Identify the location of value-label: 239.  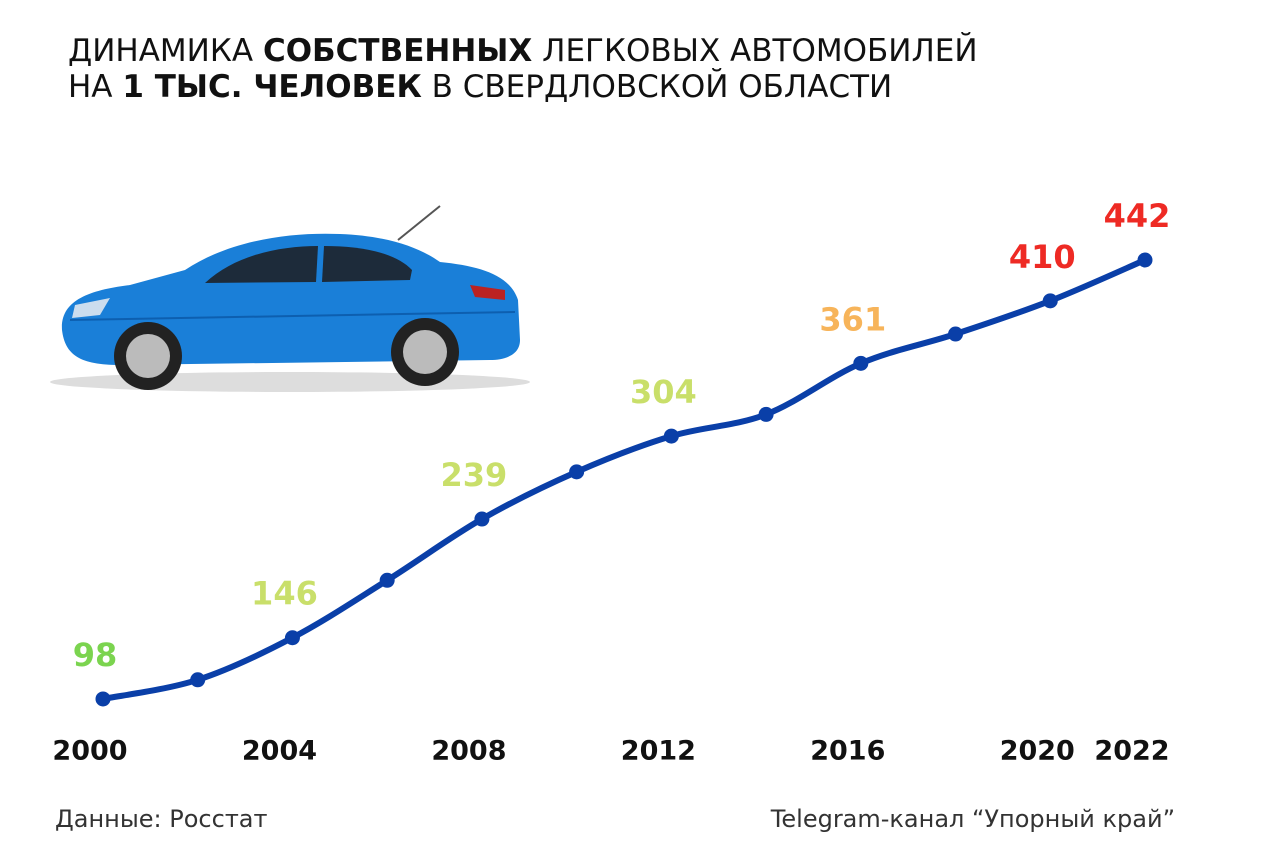
(474, 475).